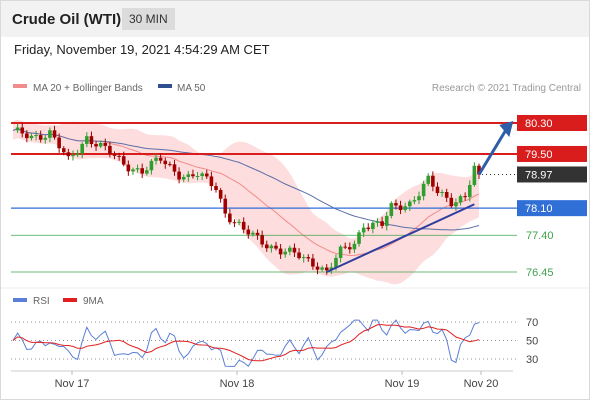 The width and height of the screenshot is (590, 401). Describe the element at coordinates (142, 49) in the screenshot. I see `timestamp: Friday, November 19, 2021 4:54:29 AM CET` at that location.